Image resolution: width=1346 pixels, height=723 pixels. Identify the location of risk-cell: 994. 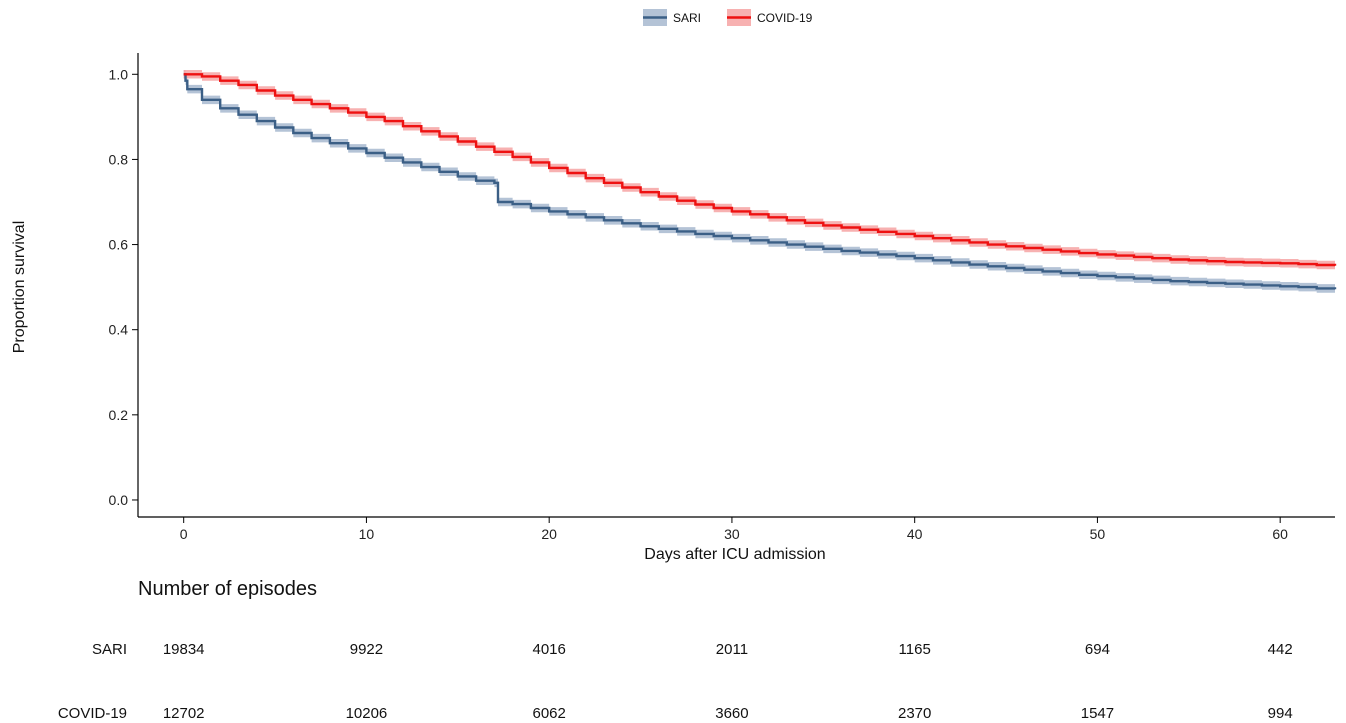
(1280, 713).